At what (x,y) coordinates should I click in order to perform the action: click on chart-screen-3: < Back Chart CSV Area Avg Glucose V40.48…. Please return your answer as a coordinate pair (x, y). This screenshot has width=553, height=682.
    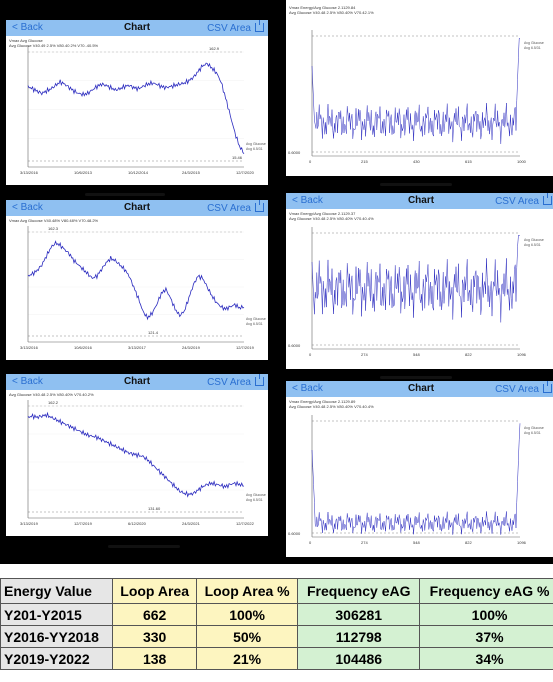
    Looking at the image, I should click on (137, 455).